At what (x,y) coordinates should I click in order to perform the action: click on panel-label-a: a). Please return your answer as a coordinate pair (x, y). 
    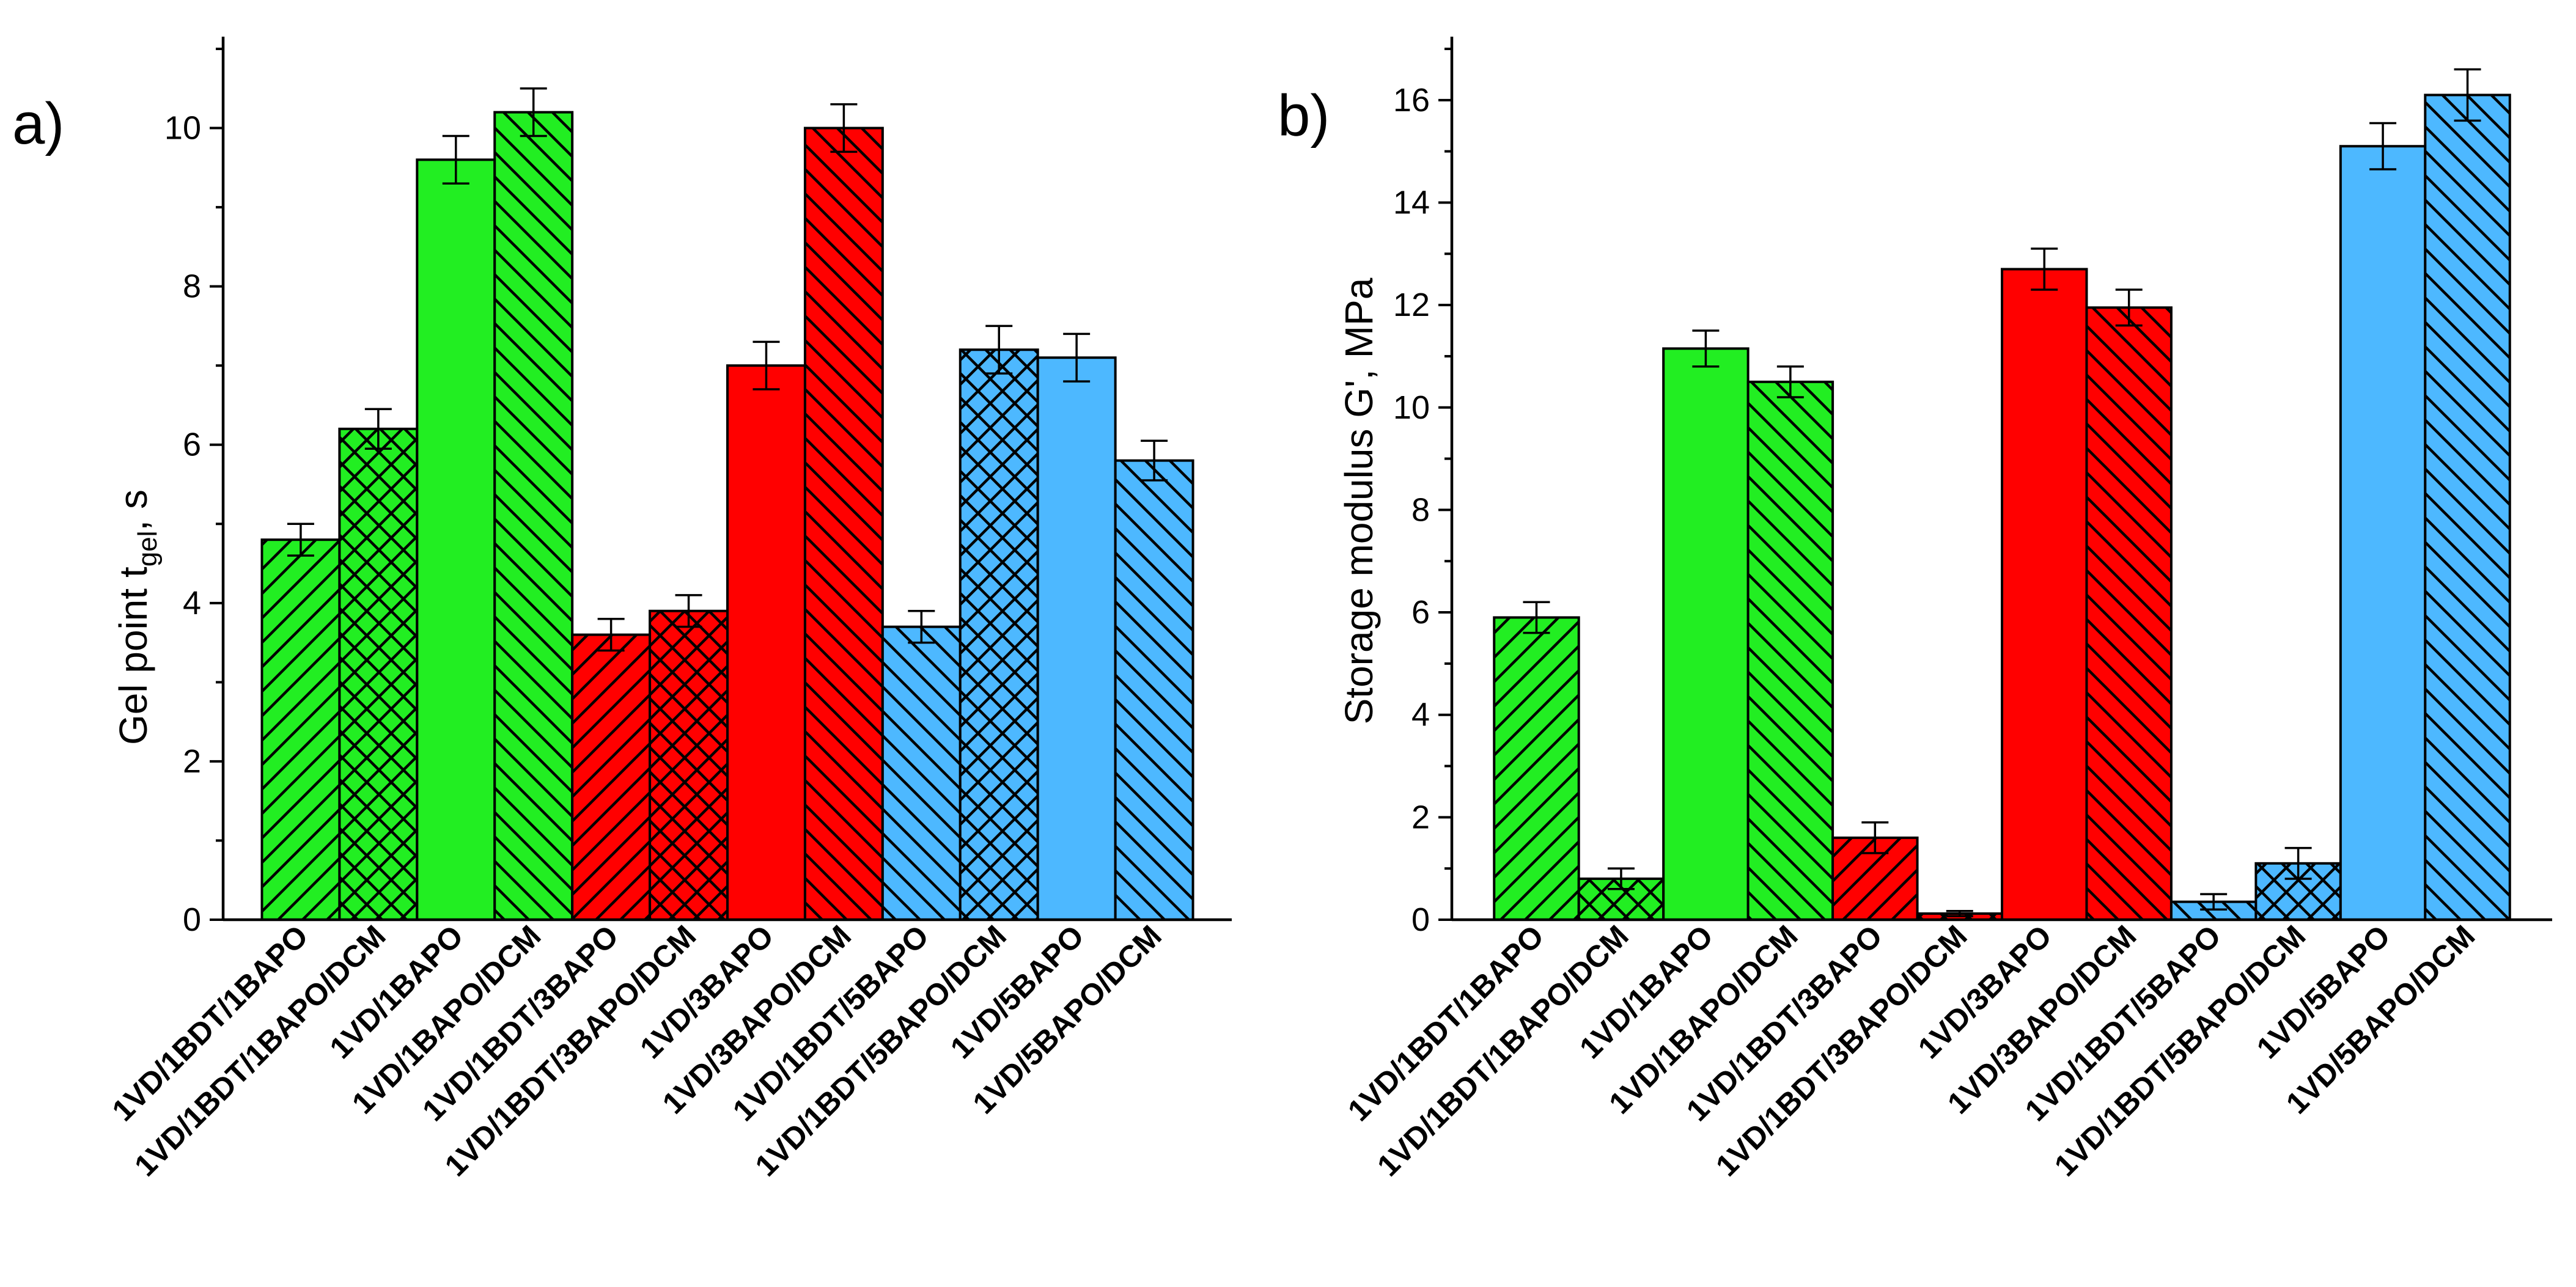
    Looking at the image, I should click on (38, 124).